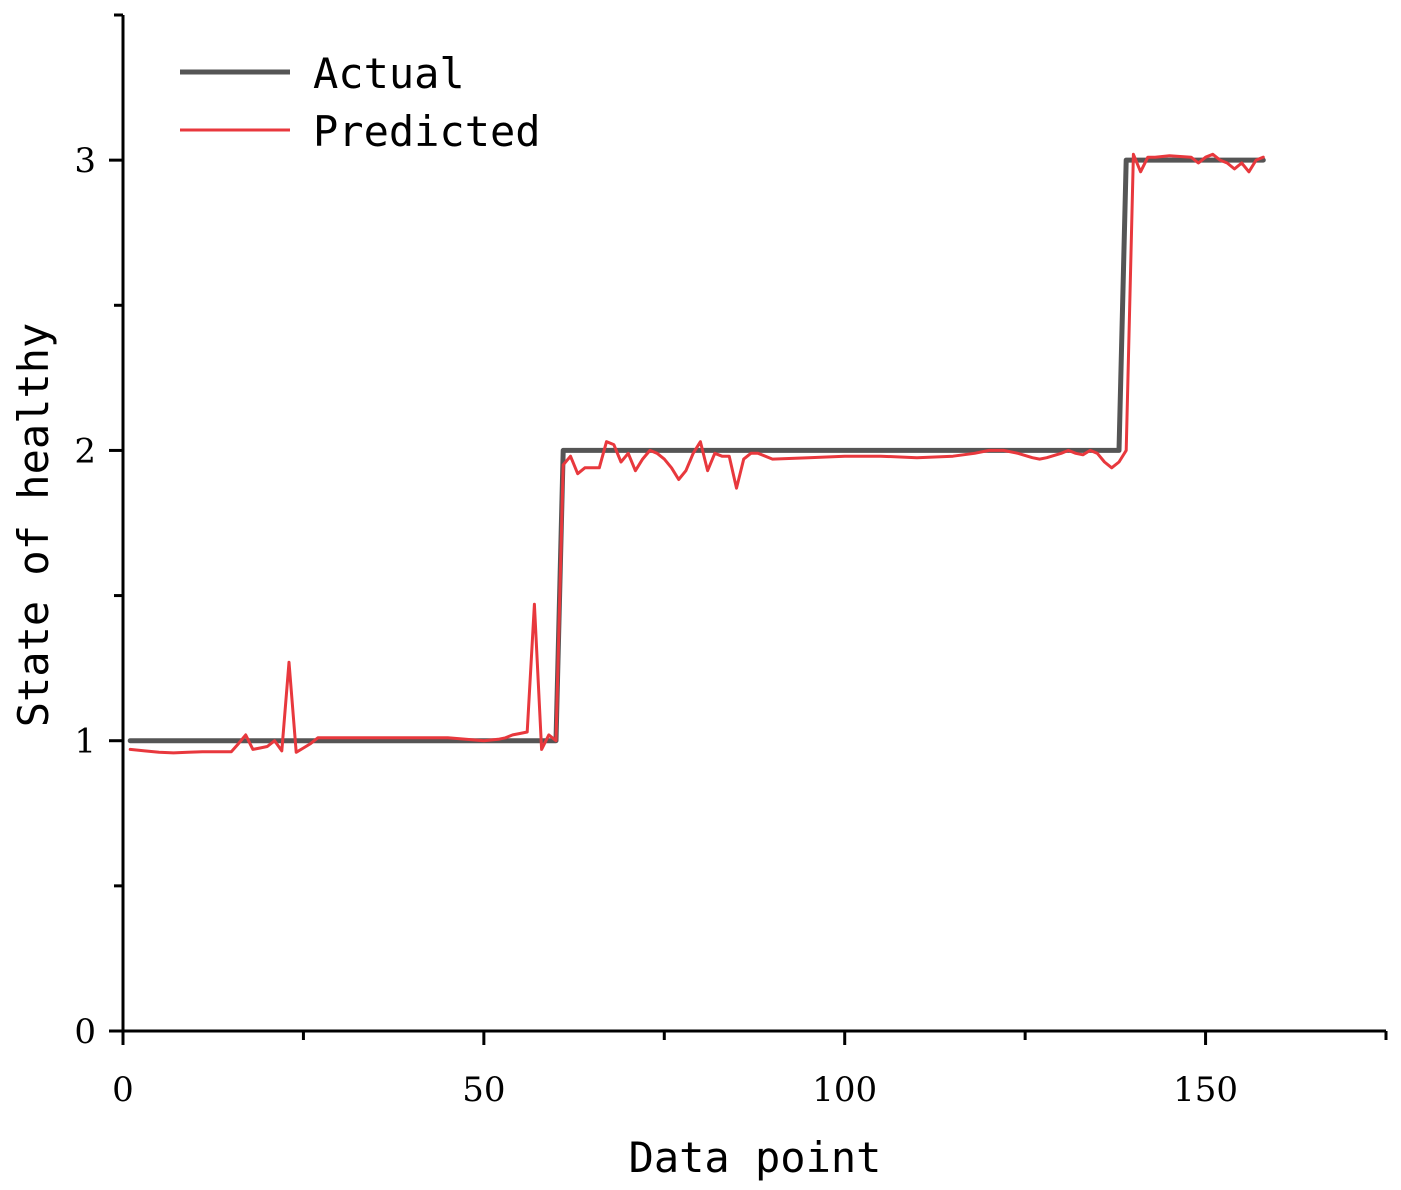 Image resolution: width=1401 pixels, height=1190 pixels. I want to click on x-tick-label: 50, so click(483, 1090).